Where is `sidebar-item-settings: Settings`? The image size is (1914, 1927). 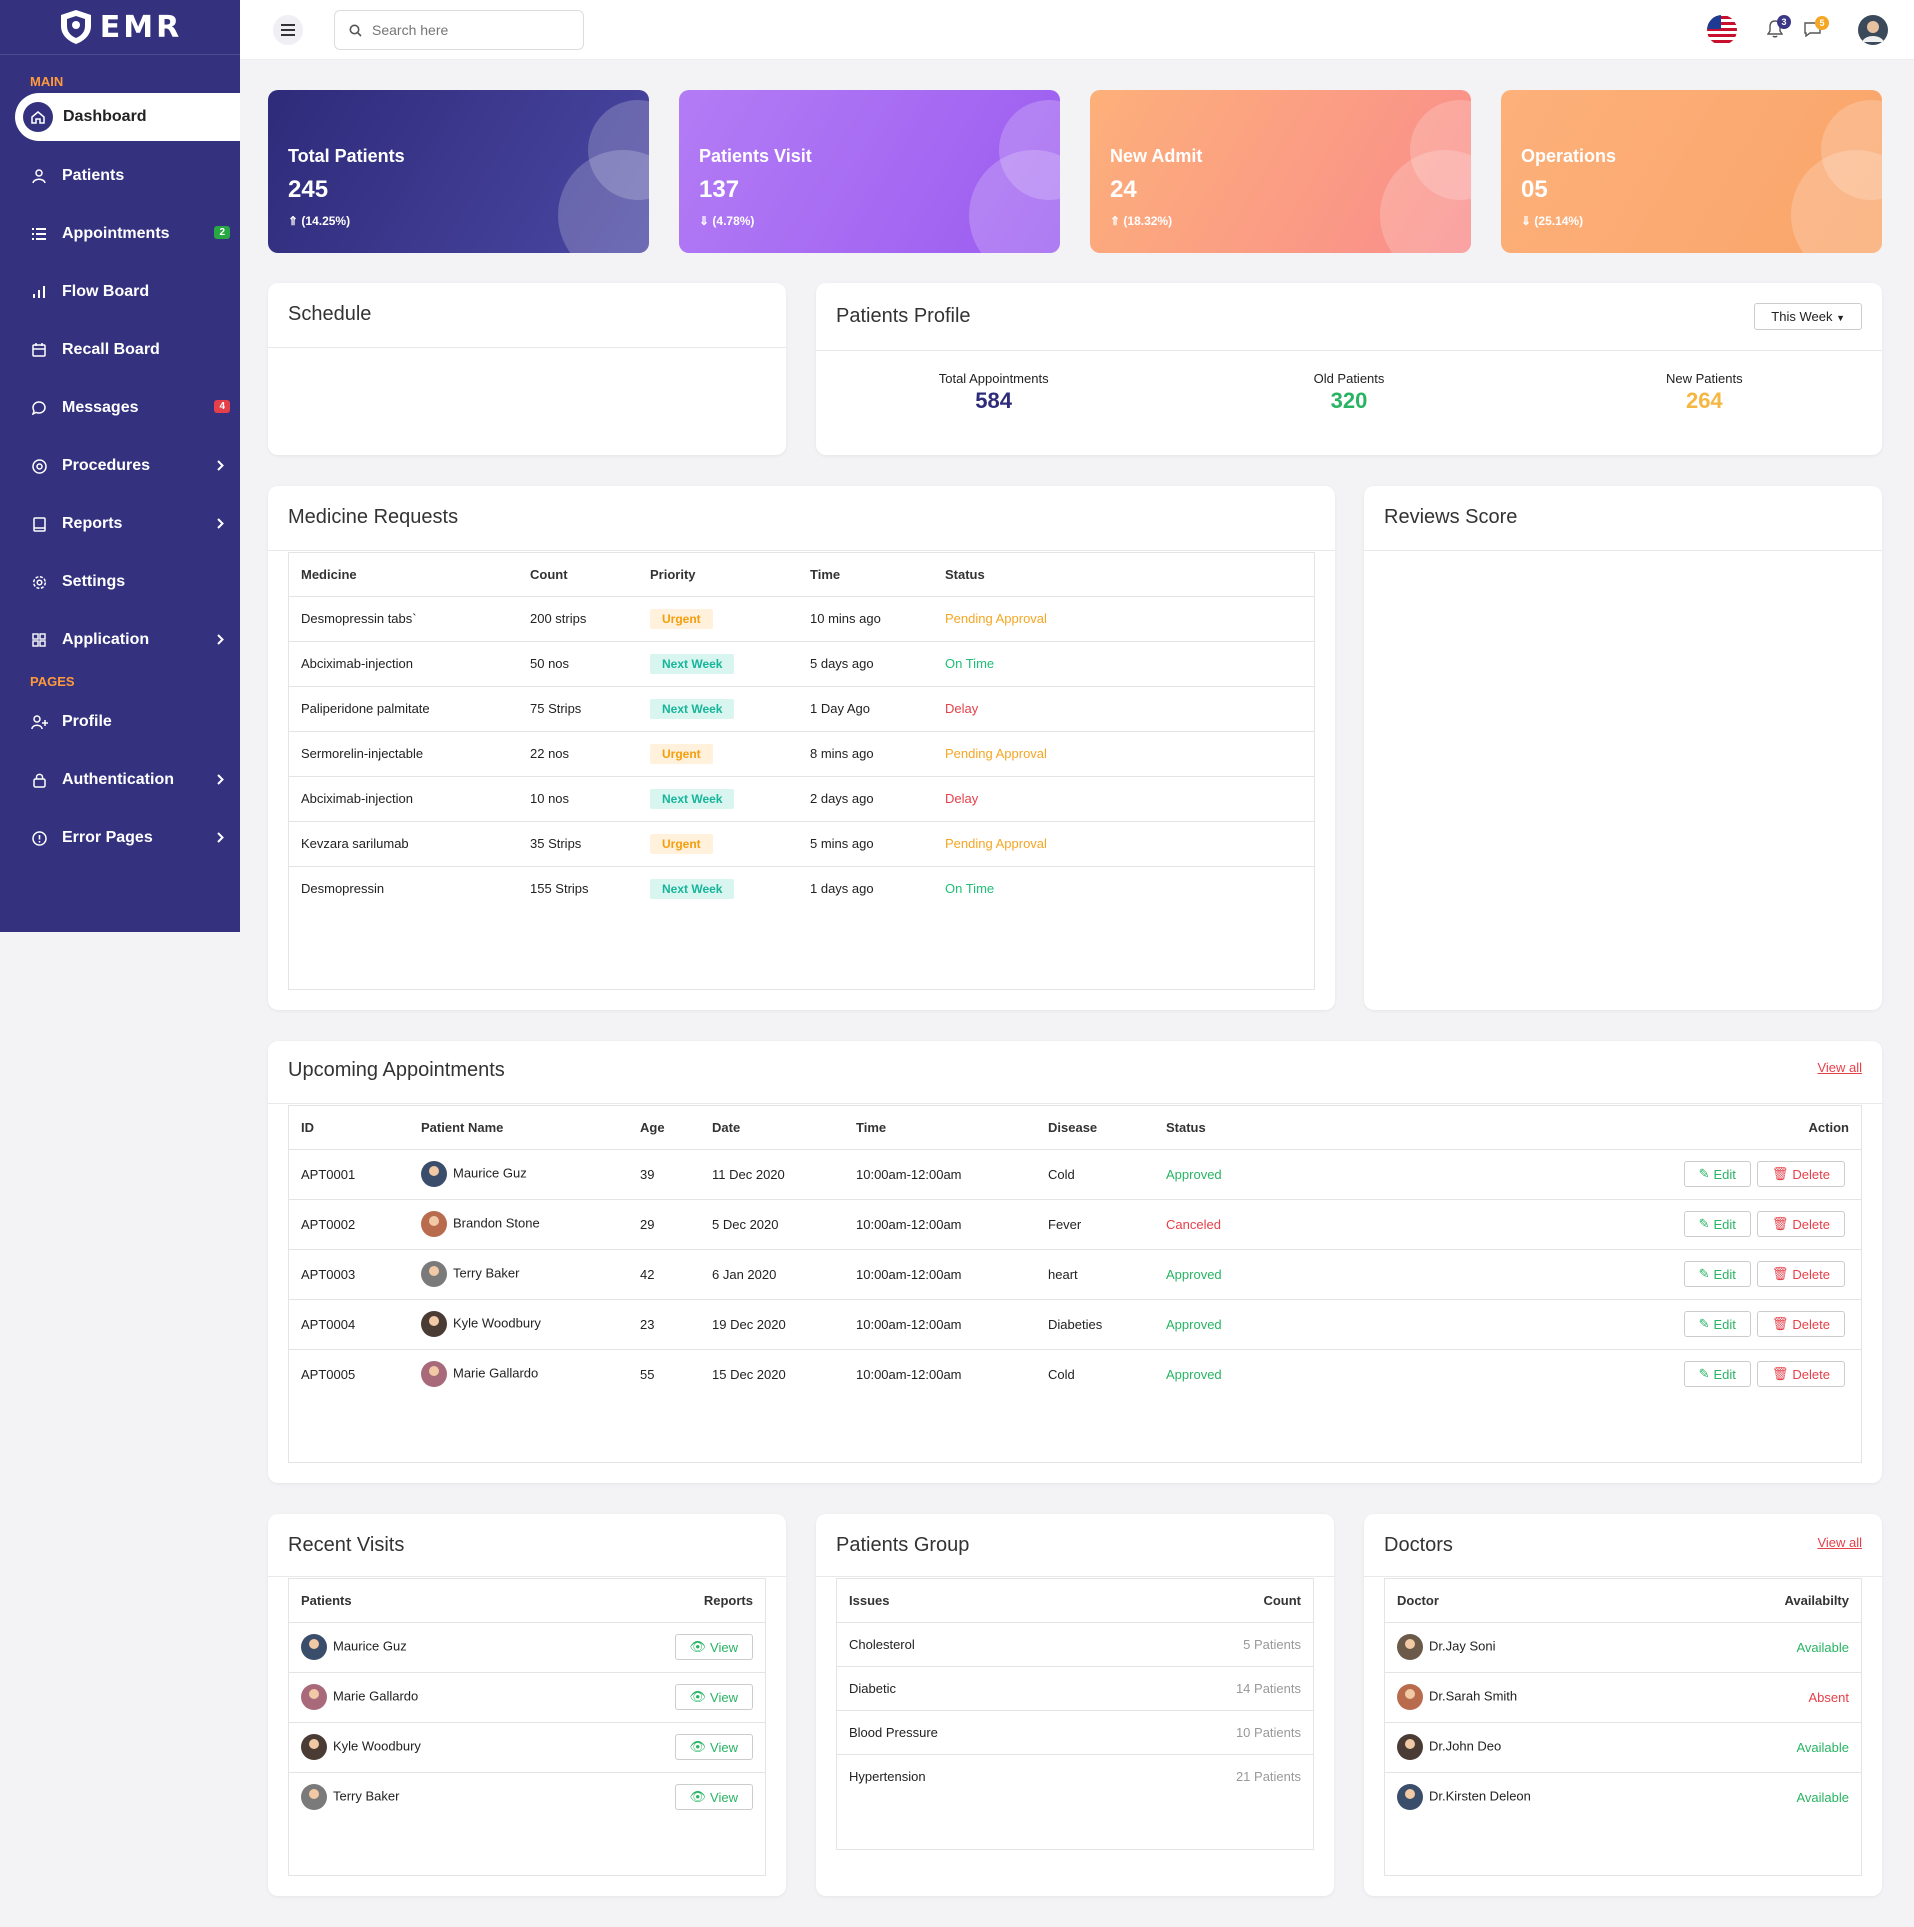 sidebar-item-settings: Settings is located at coordinates (120, 582).